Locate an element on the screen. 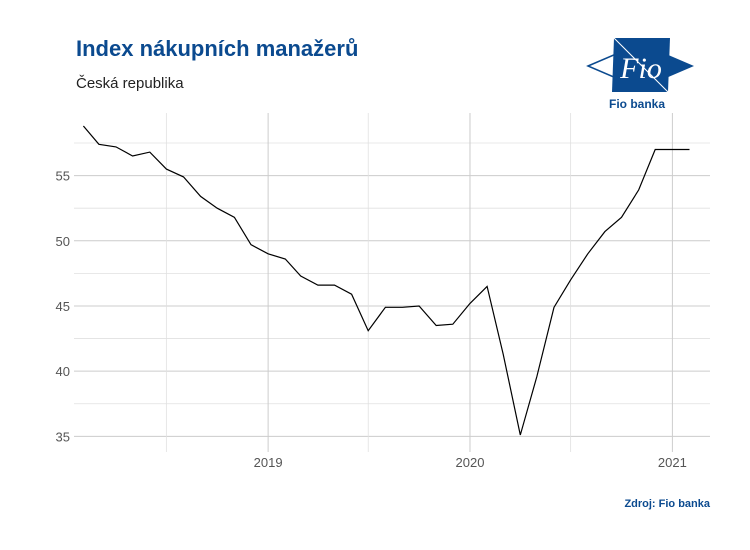 Image resolution: width=750 pixels, height=550 pixels. logo-diagonal is located at coordinates (641, 65).